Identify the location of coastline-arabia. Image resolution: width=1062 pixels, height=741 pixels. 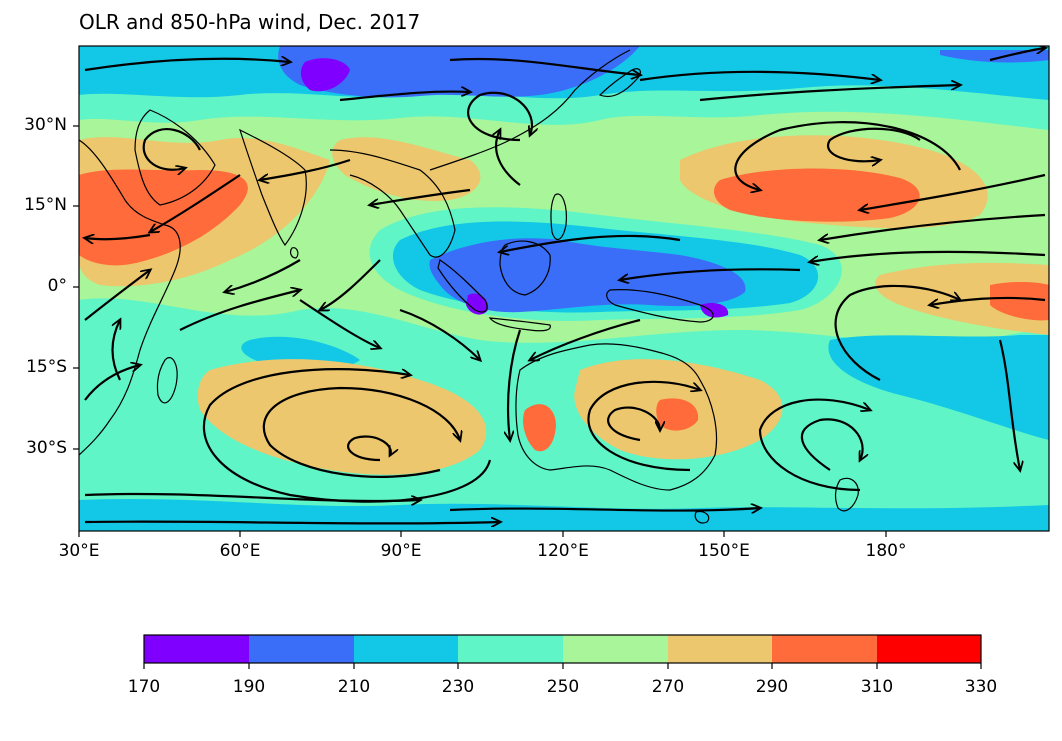
(175, 157).